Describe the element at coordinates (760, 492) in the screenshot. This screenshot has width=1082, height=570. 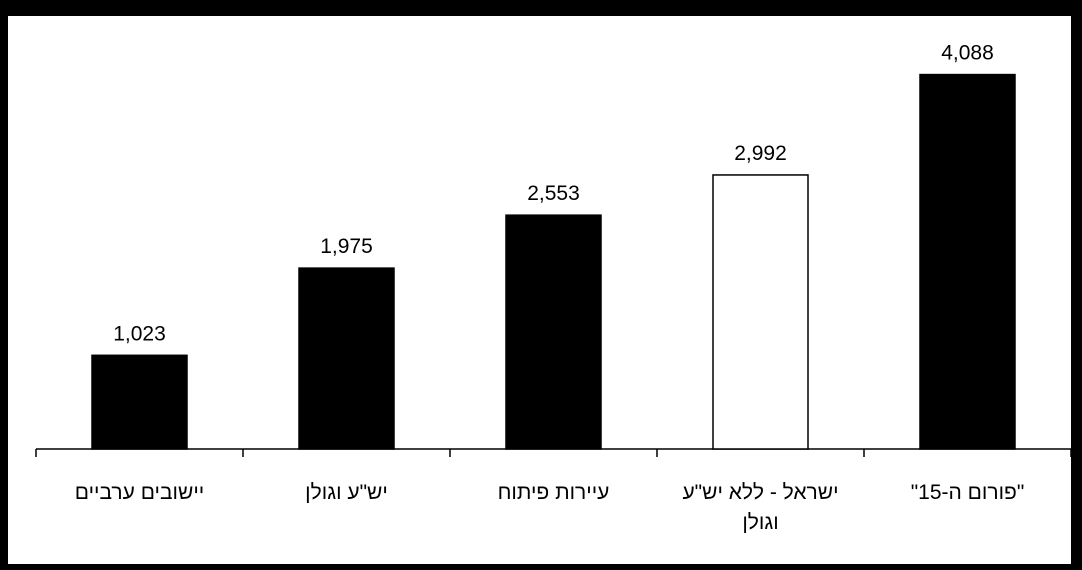
I see `x-tick-label: ישראל - ללא יש"ע` at that location.